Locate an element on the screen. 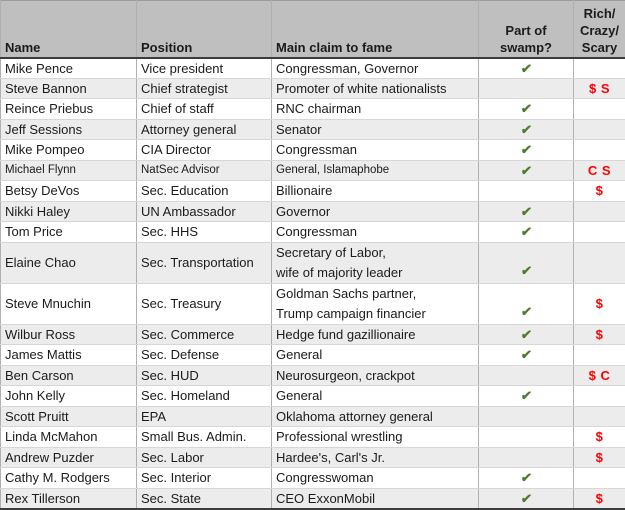 This screenshot has height=510, width=625. position-cell: Sec. Labor is located at coordinates (204, 457).